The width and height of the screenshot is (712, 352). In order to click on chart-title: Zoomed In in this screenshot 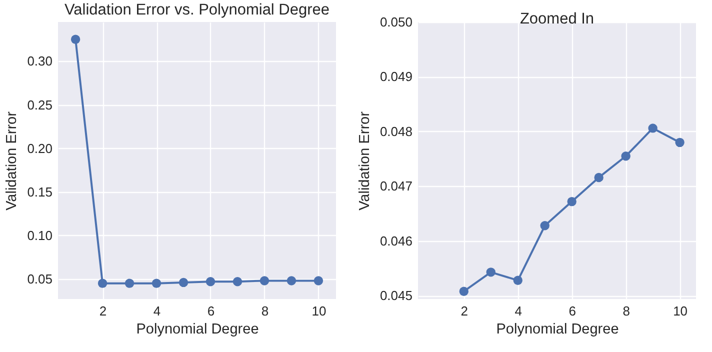, I will do `click(557, 19)`.